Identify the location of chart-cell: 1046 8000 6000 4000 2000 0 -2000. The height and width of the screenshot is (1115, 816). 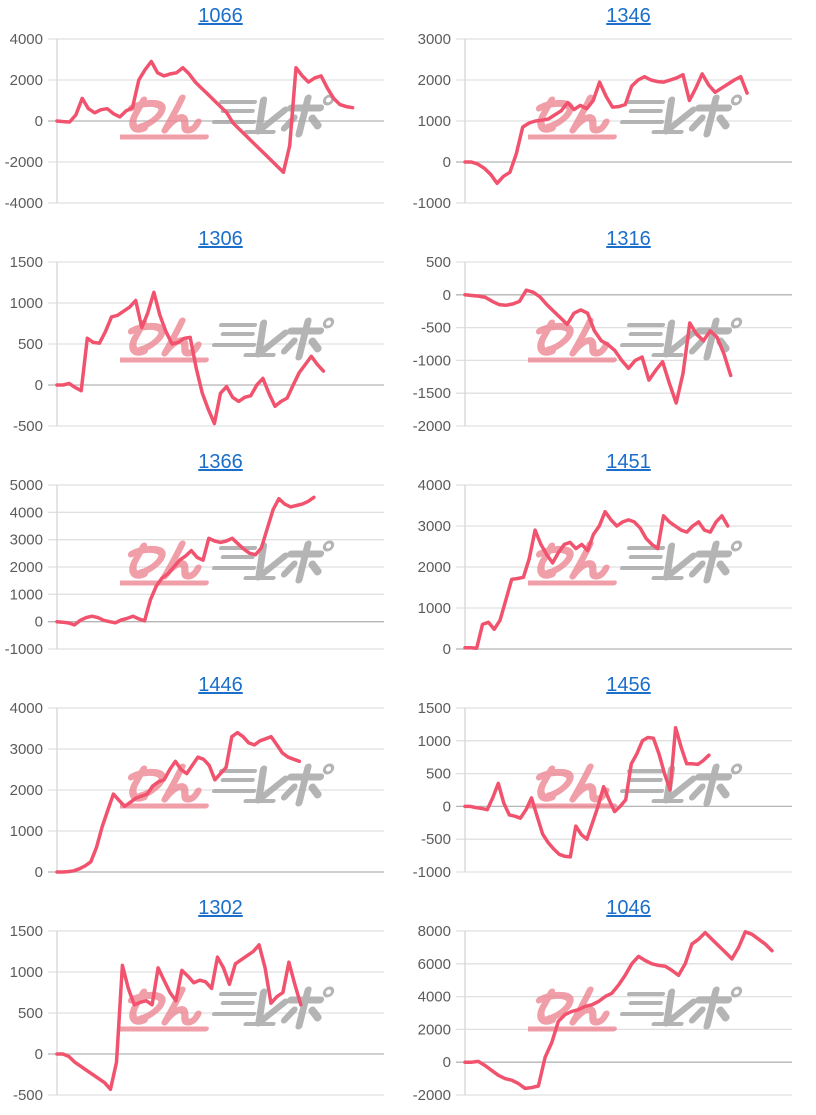
(612, 1003).